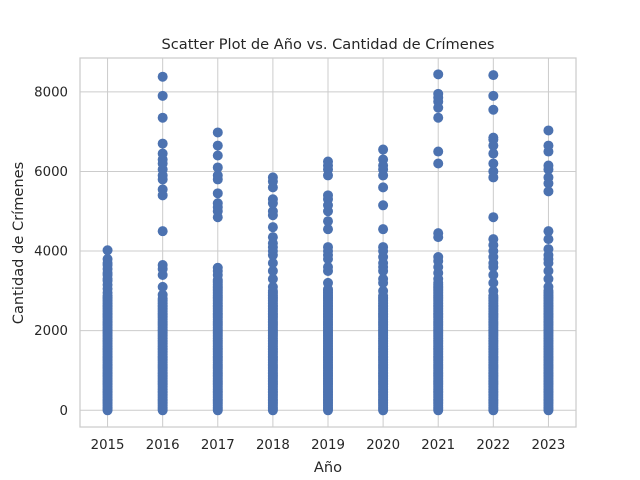  Describe the element at coordinates (383, 445) in the screenshot. I see `x-tick-label: 2020` at that location.